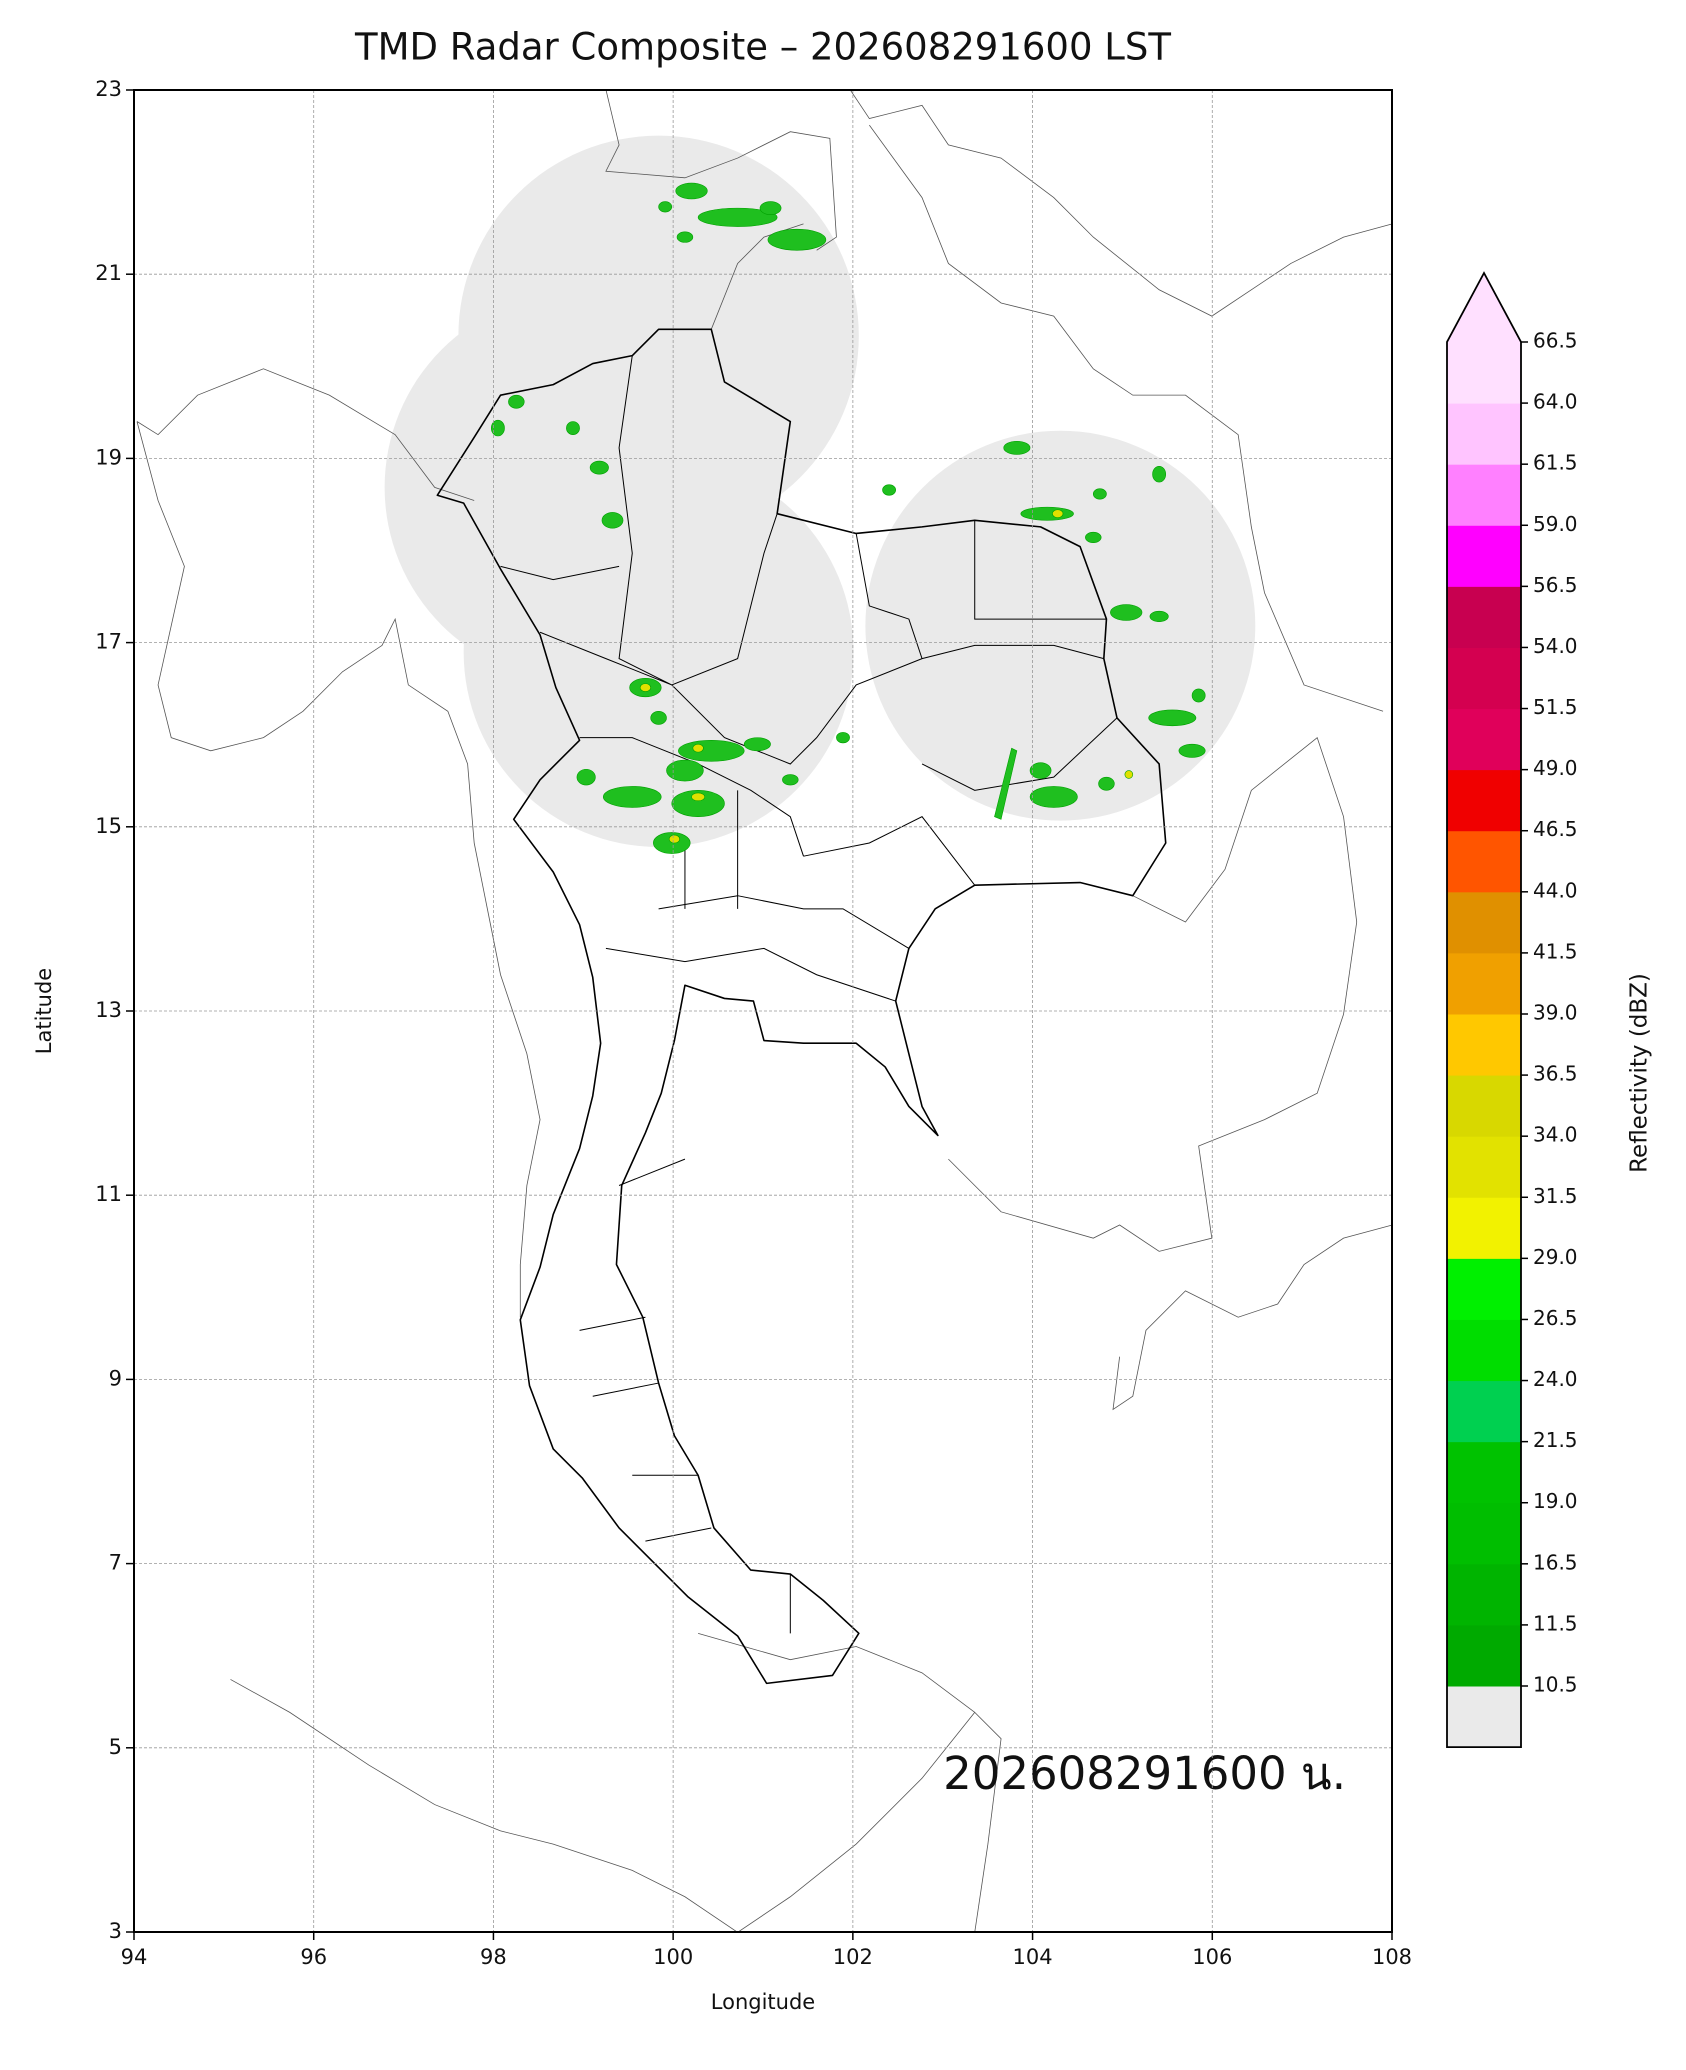  I want to click on y-tick-label: 15, so click(108, 826).